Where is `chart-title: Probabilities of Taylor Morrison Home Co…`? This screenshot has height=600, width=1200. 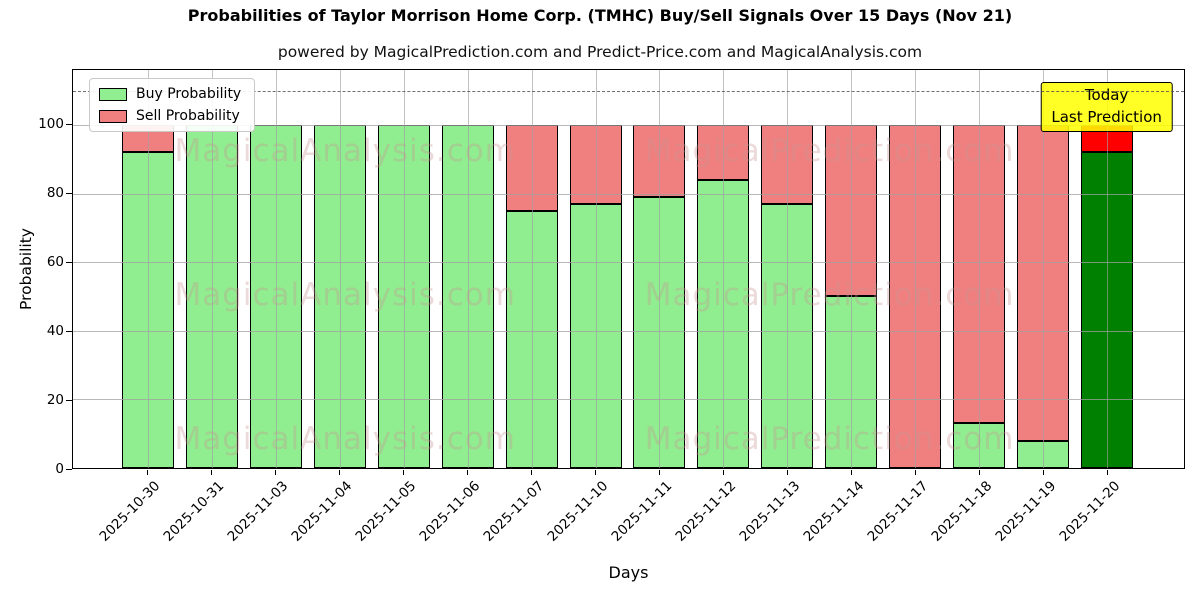
chart-title: Probabilities of Taylor Morrison Home Co… is located at coordinates (600, 15).